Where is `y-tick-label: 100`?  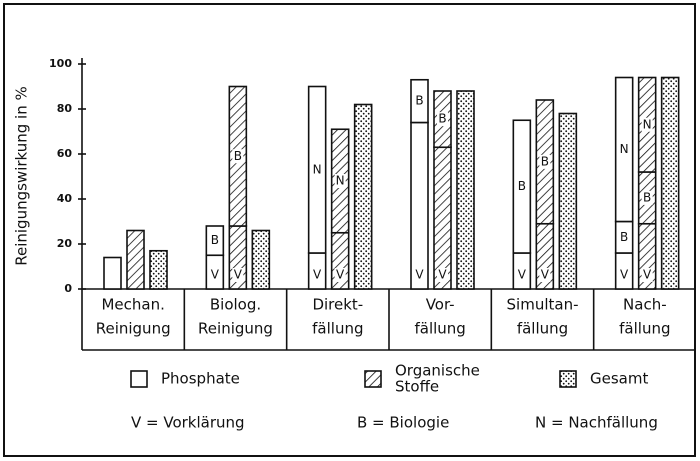 y-tick-label: 100 is located at coordinates (60, 63).